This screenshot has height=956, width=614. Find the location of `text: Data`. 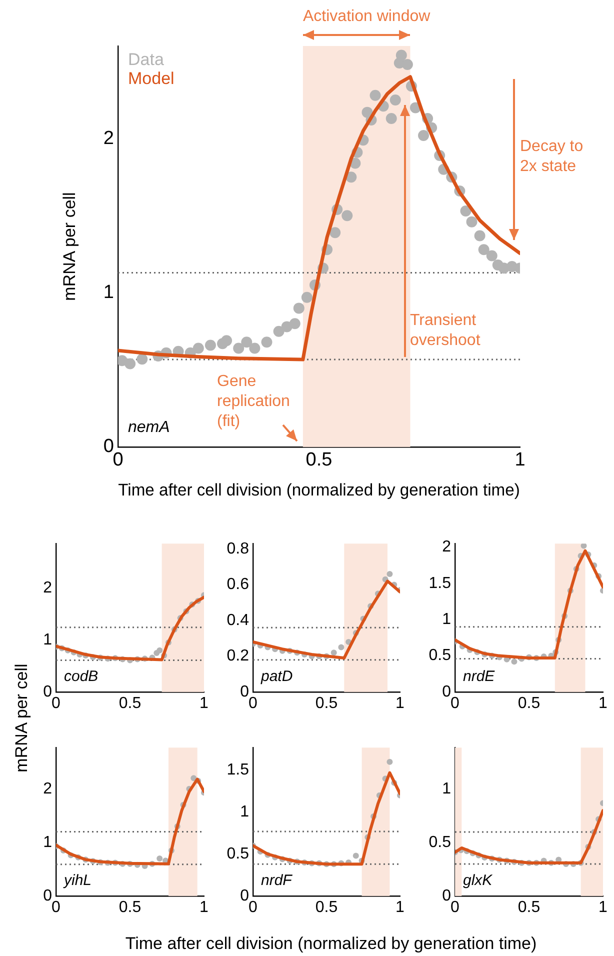

text: Data is located at coordinates (146, 60).